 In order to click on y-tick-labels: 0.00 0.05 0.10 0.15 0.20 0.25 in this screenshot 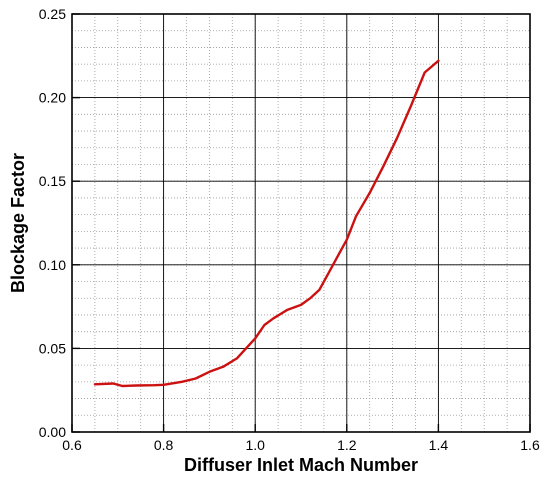, I will do `click(52, 223)`.